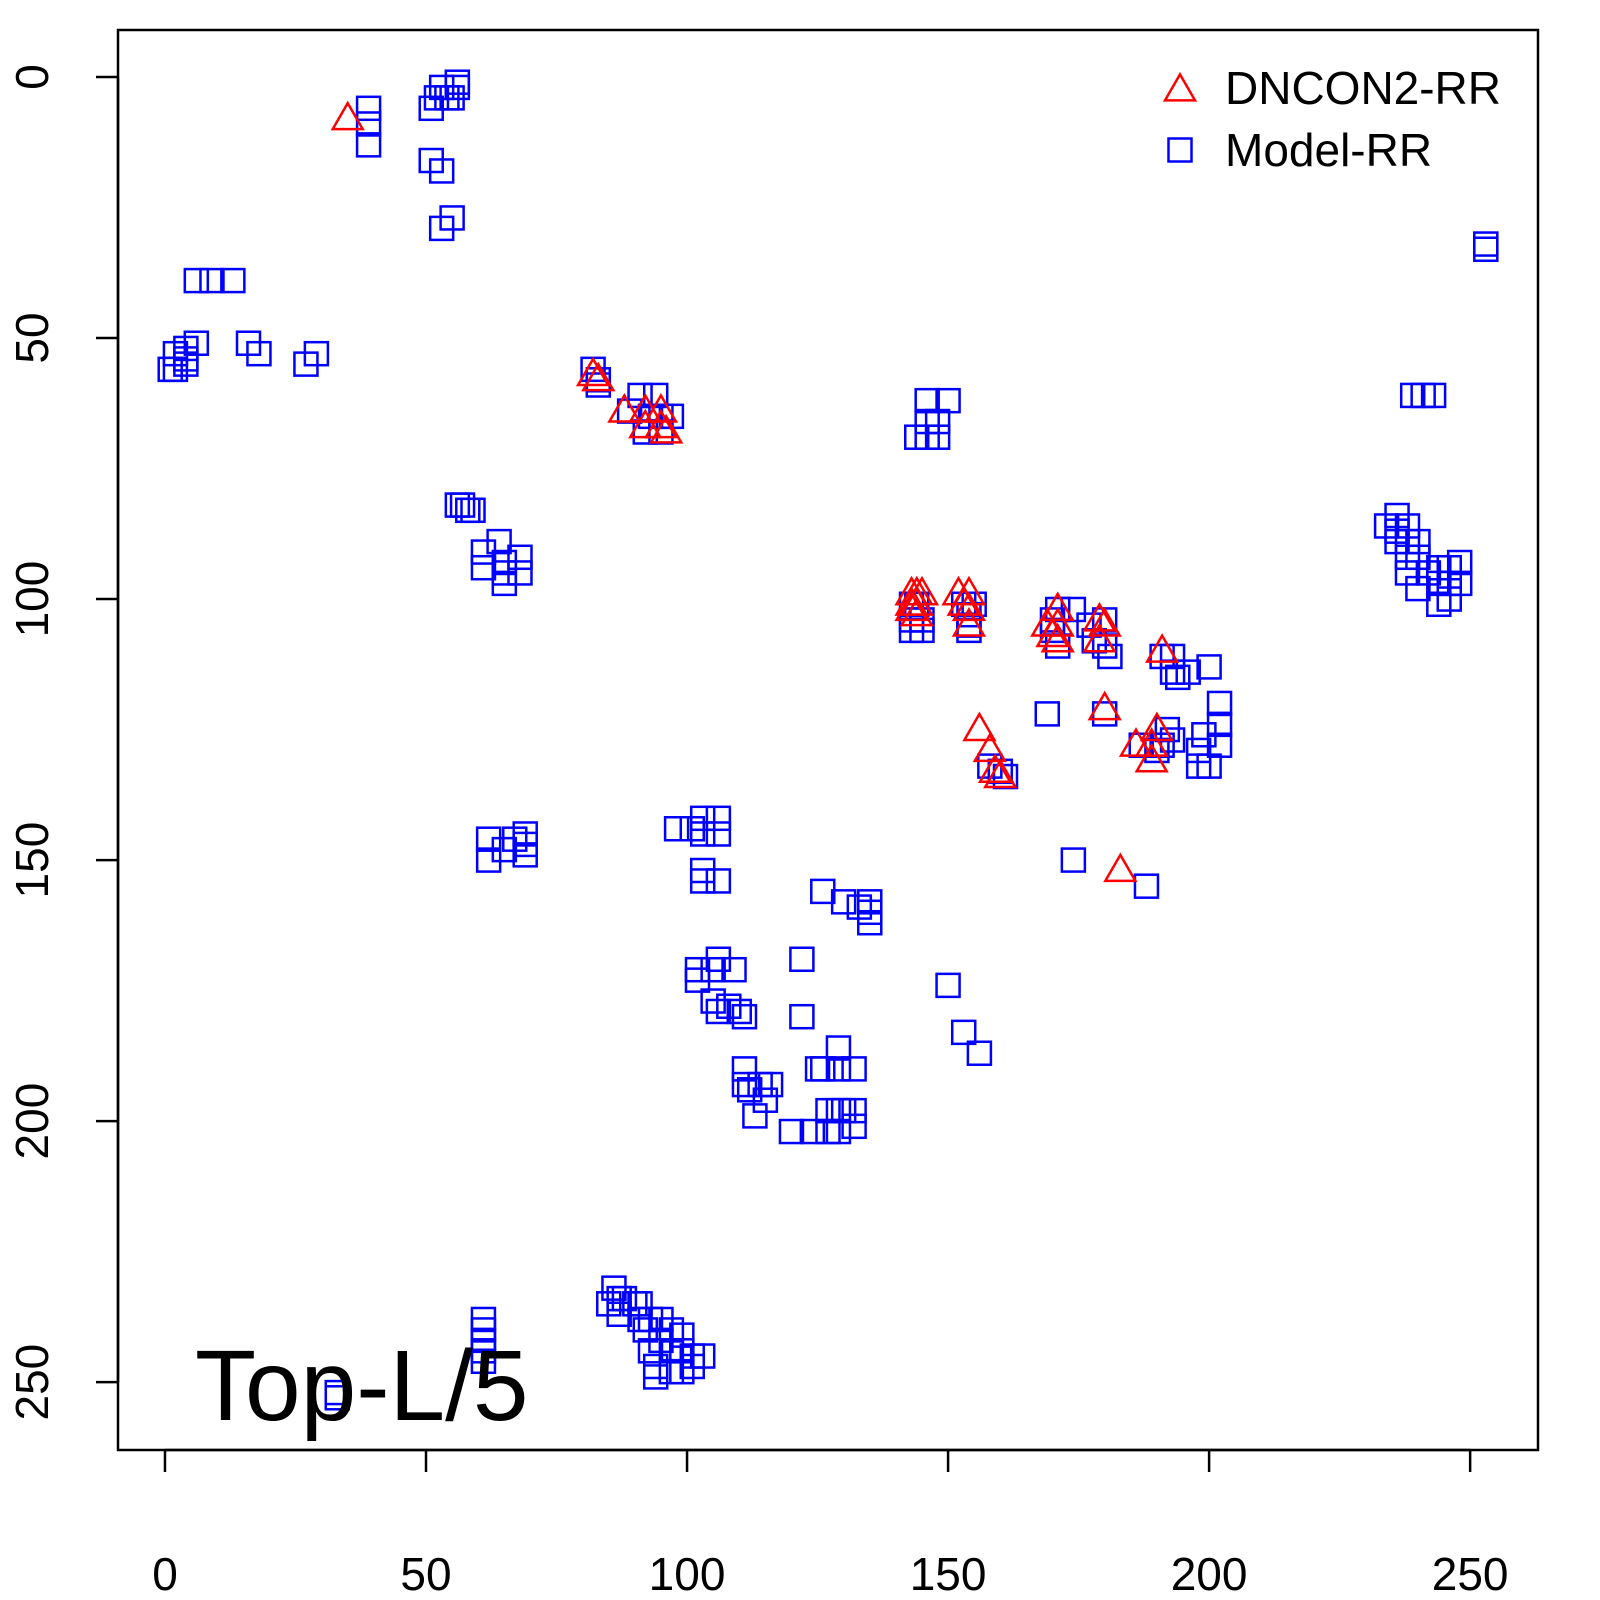 Image resolution: width=1600 pixels, height=1600 pixels. I want to click on y-axis: 0 50 100 150 200 250, so click(63, 742).